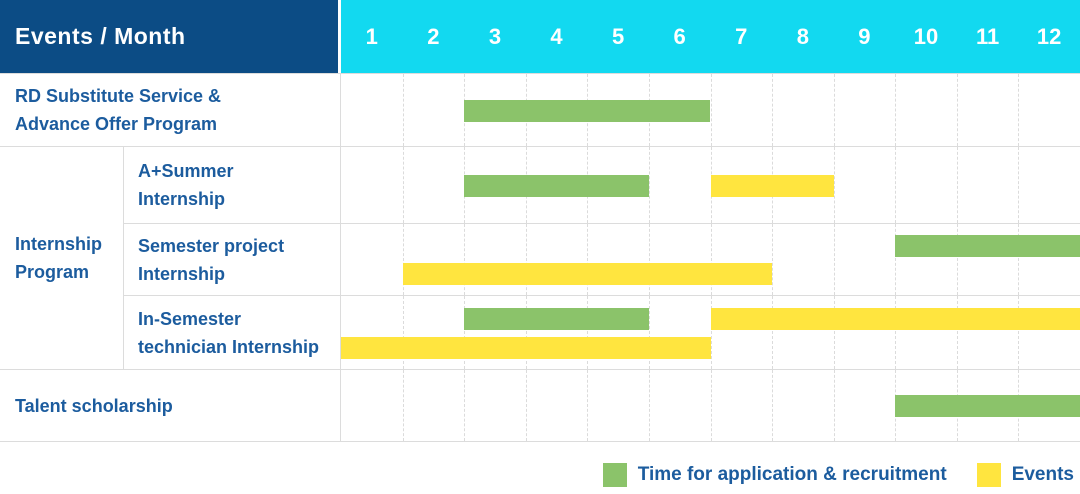  Describe the element at coordinates (710, 36) in the screenshot. I see `months-header: 1 2 3 4 5 6 7 8 9 10 11 12` at that location.